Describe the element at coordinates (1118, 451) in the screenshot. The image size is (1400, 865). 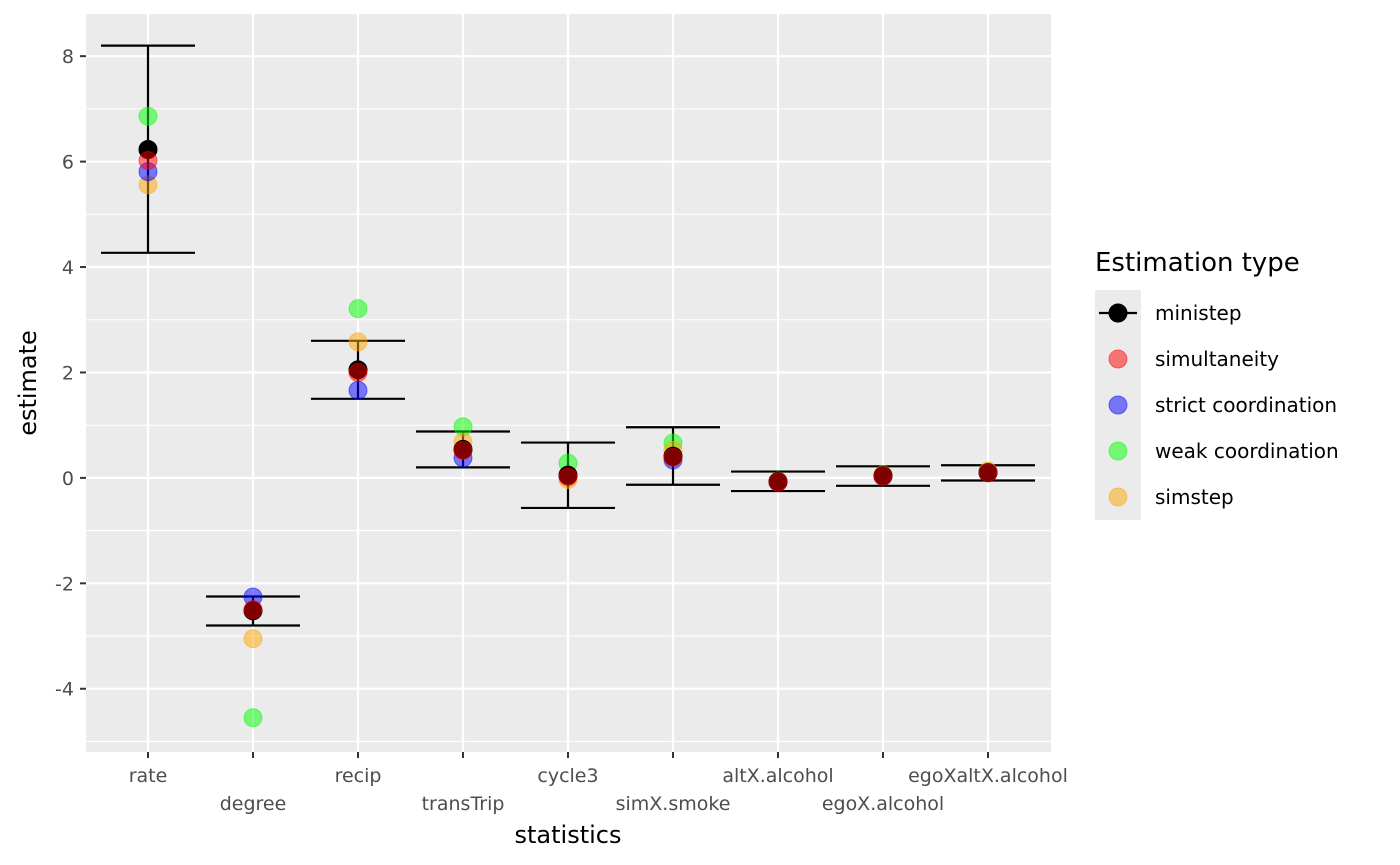
I see `legend-key-weak-coordination` at that location.